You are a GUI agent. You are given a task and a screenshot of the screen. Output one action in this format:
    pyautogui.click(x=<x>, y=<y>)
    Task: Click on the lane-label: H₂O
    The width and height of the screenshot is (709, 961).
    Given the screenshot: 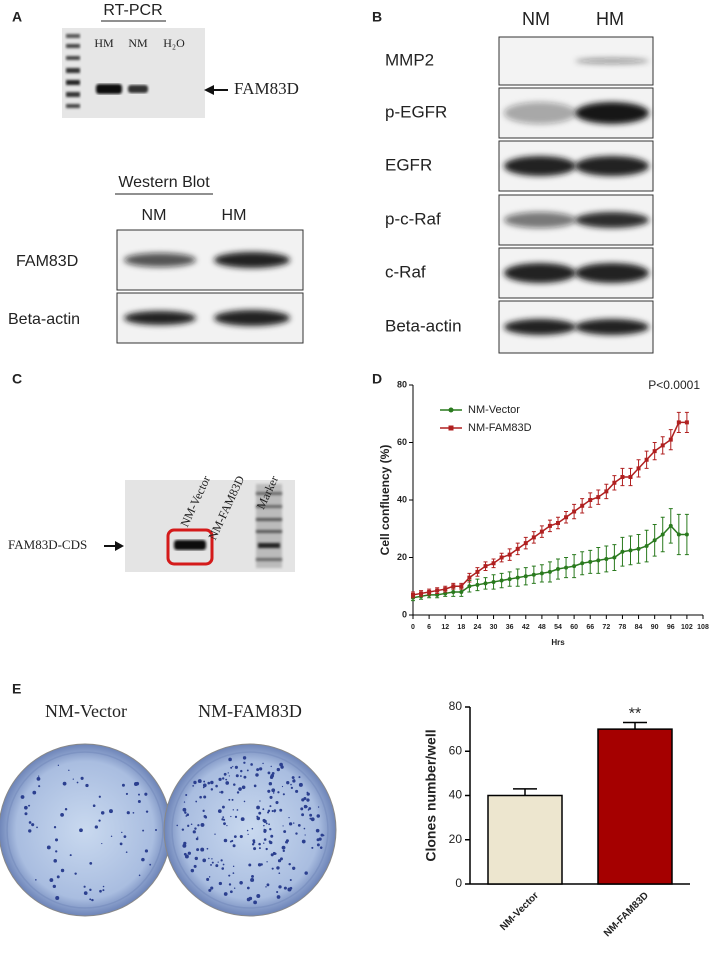 What is the action you would take?
    pyautogui.click(x=174, y=43)
    